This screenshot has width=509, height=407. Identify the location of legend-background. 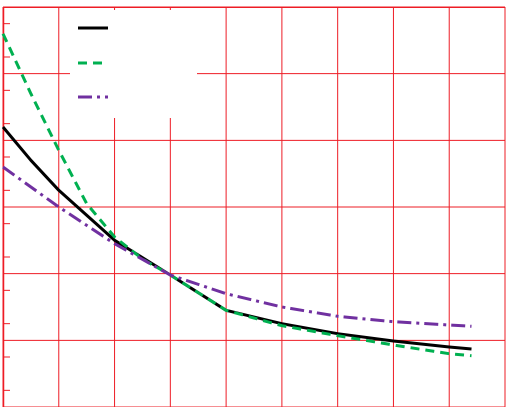
(133, 64).